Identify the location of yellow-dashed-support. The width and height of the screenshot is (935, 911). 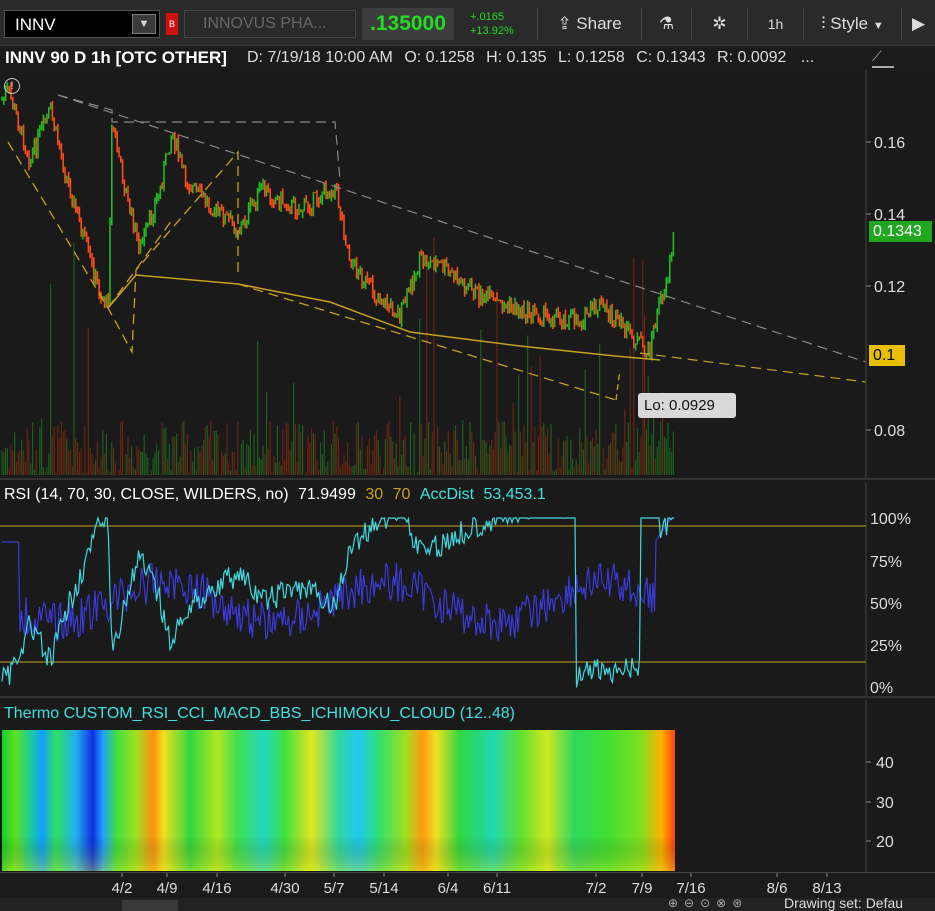
(427, 342).